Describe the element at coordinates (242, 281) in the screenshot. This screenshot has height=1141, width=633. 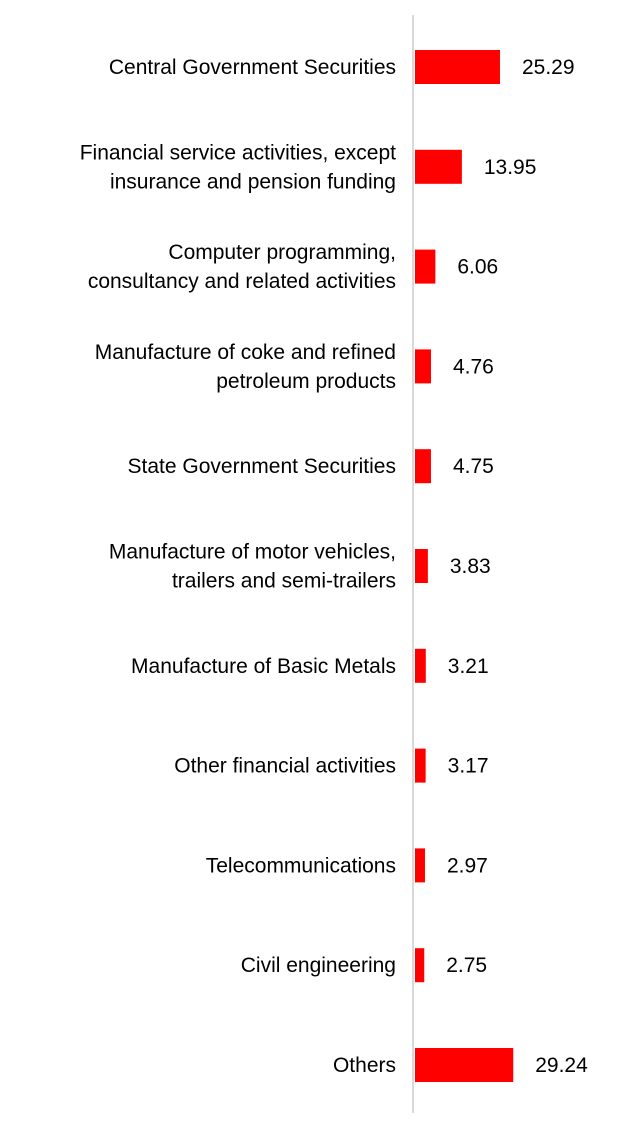
I see `category-label-line: consultancy and related activities` at that location.